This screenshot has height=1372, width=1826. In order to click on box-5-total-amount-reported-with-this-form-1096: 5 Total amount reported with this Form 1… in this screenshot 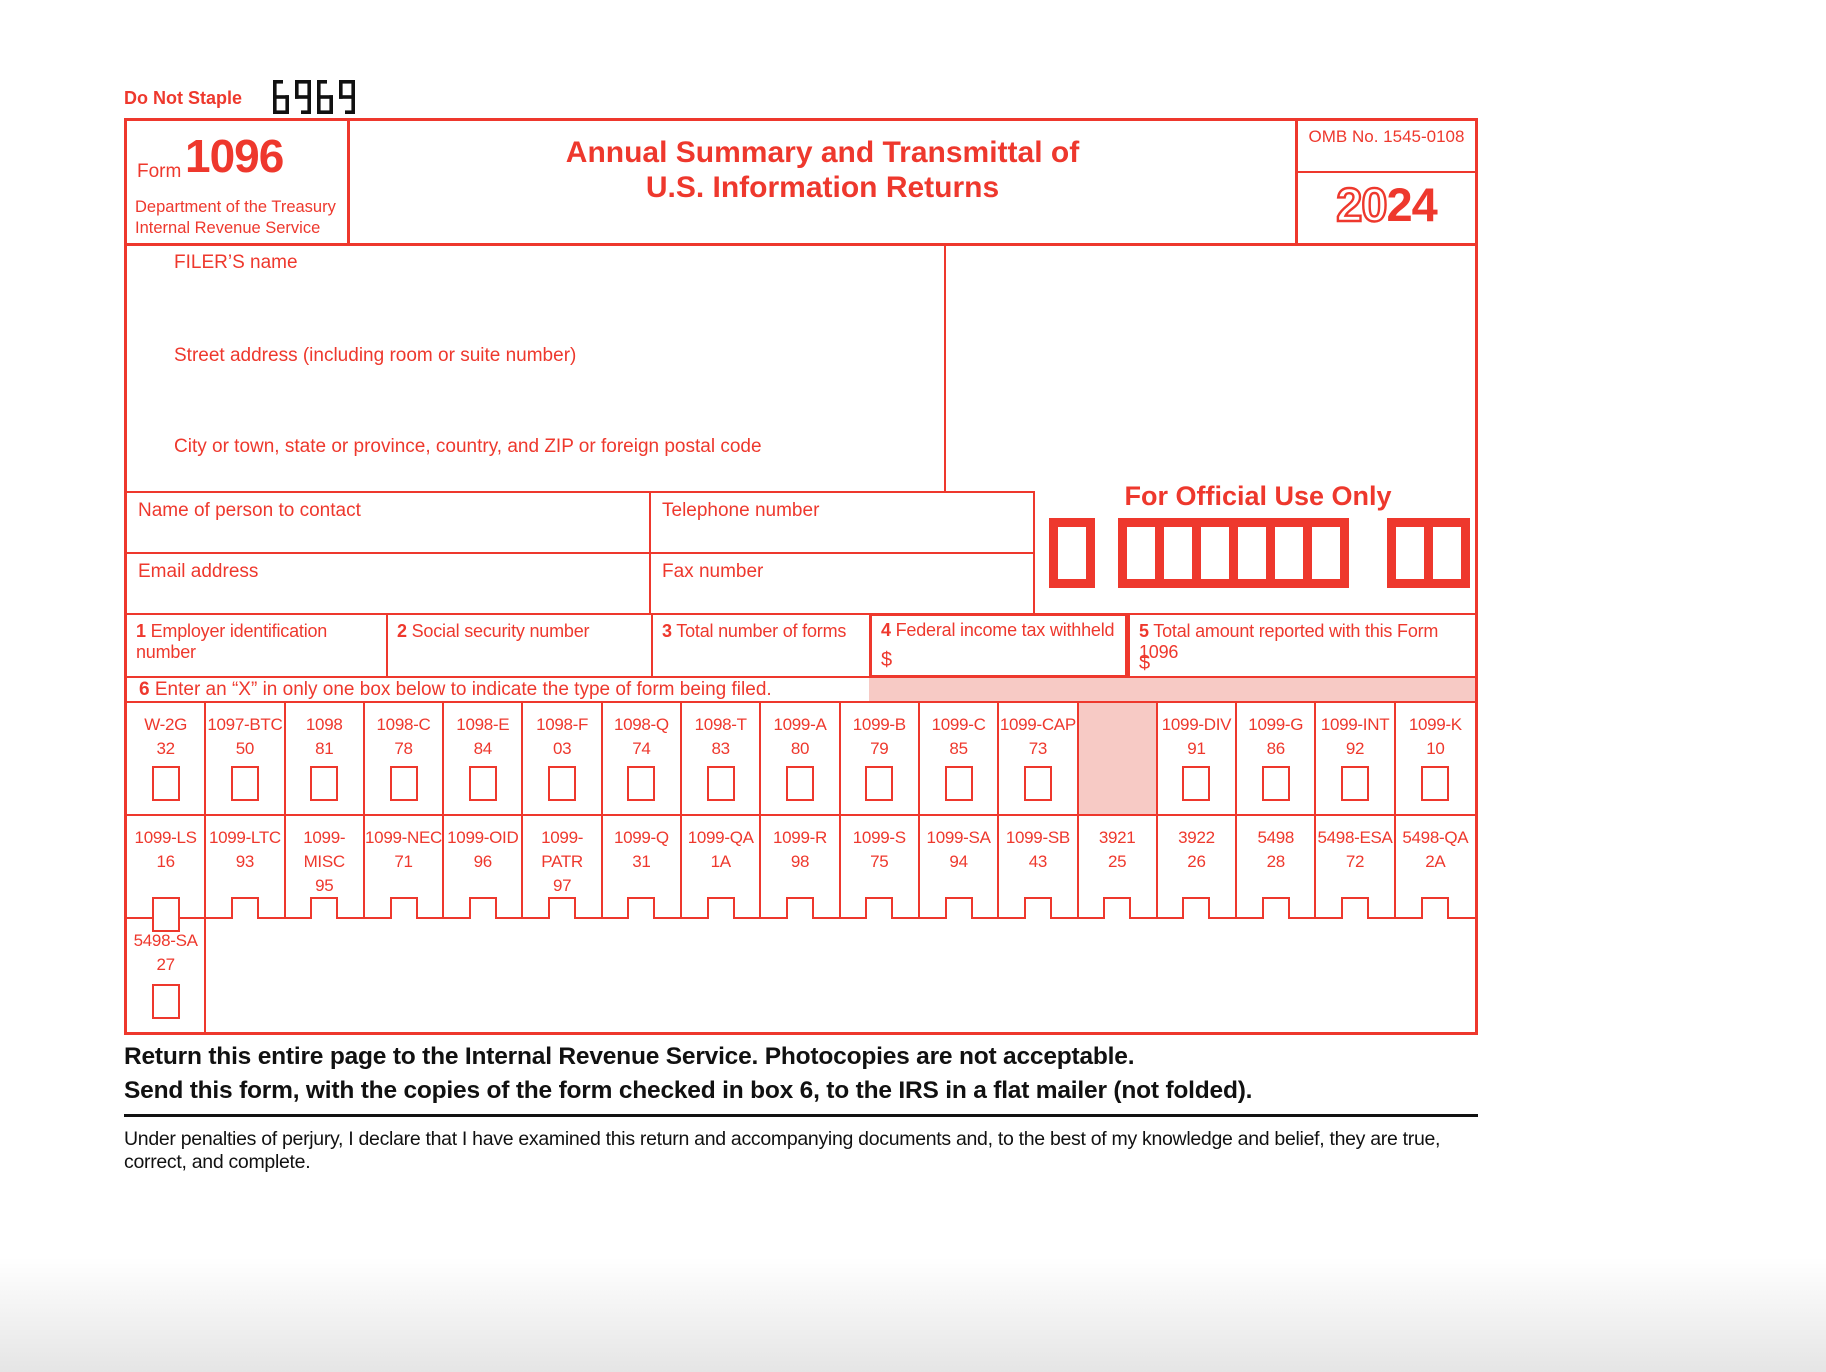, I will do `click(1301, 646)`.